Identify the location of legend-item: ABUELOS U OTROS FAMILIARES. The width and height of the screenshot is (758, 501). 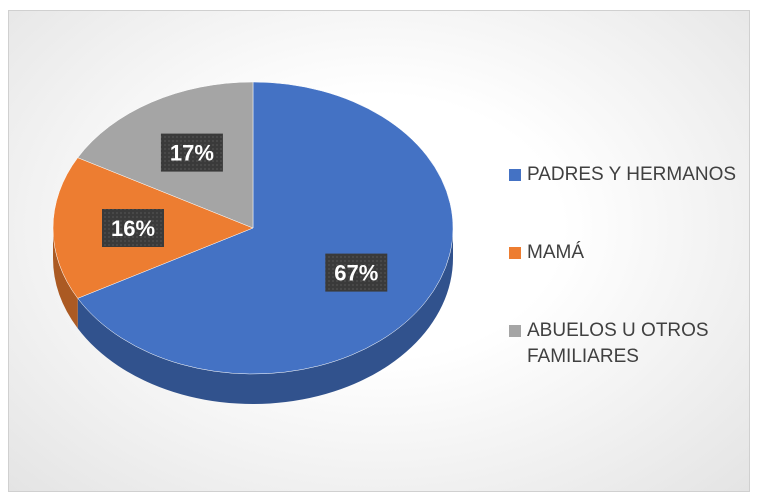
(629, 344).